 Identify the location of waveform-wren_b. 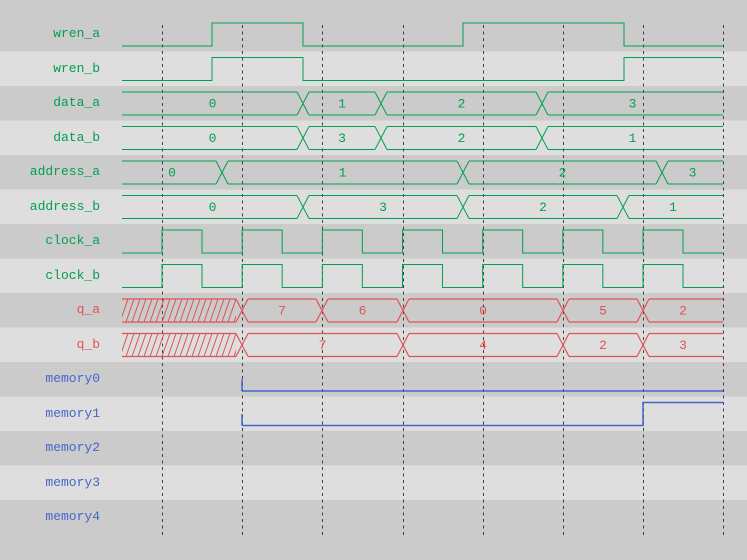
(422, 69).